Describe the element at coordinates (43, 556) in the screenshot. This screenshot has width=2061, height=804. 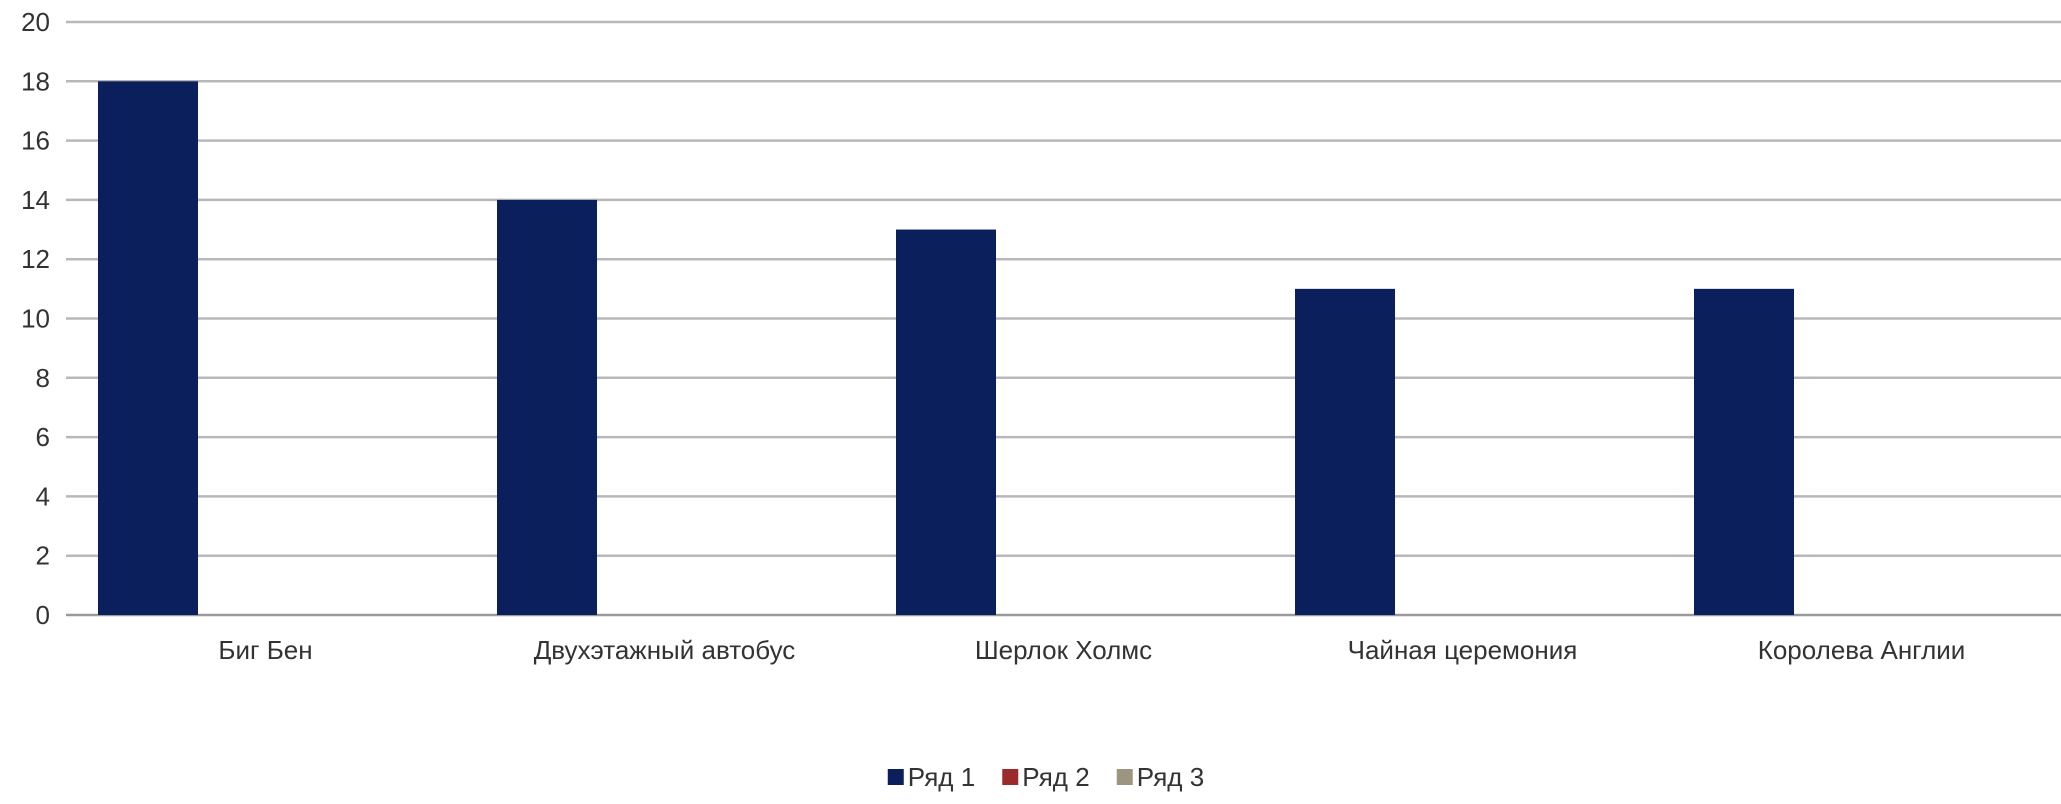
I see `y-tick-label: 2` at that location.